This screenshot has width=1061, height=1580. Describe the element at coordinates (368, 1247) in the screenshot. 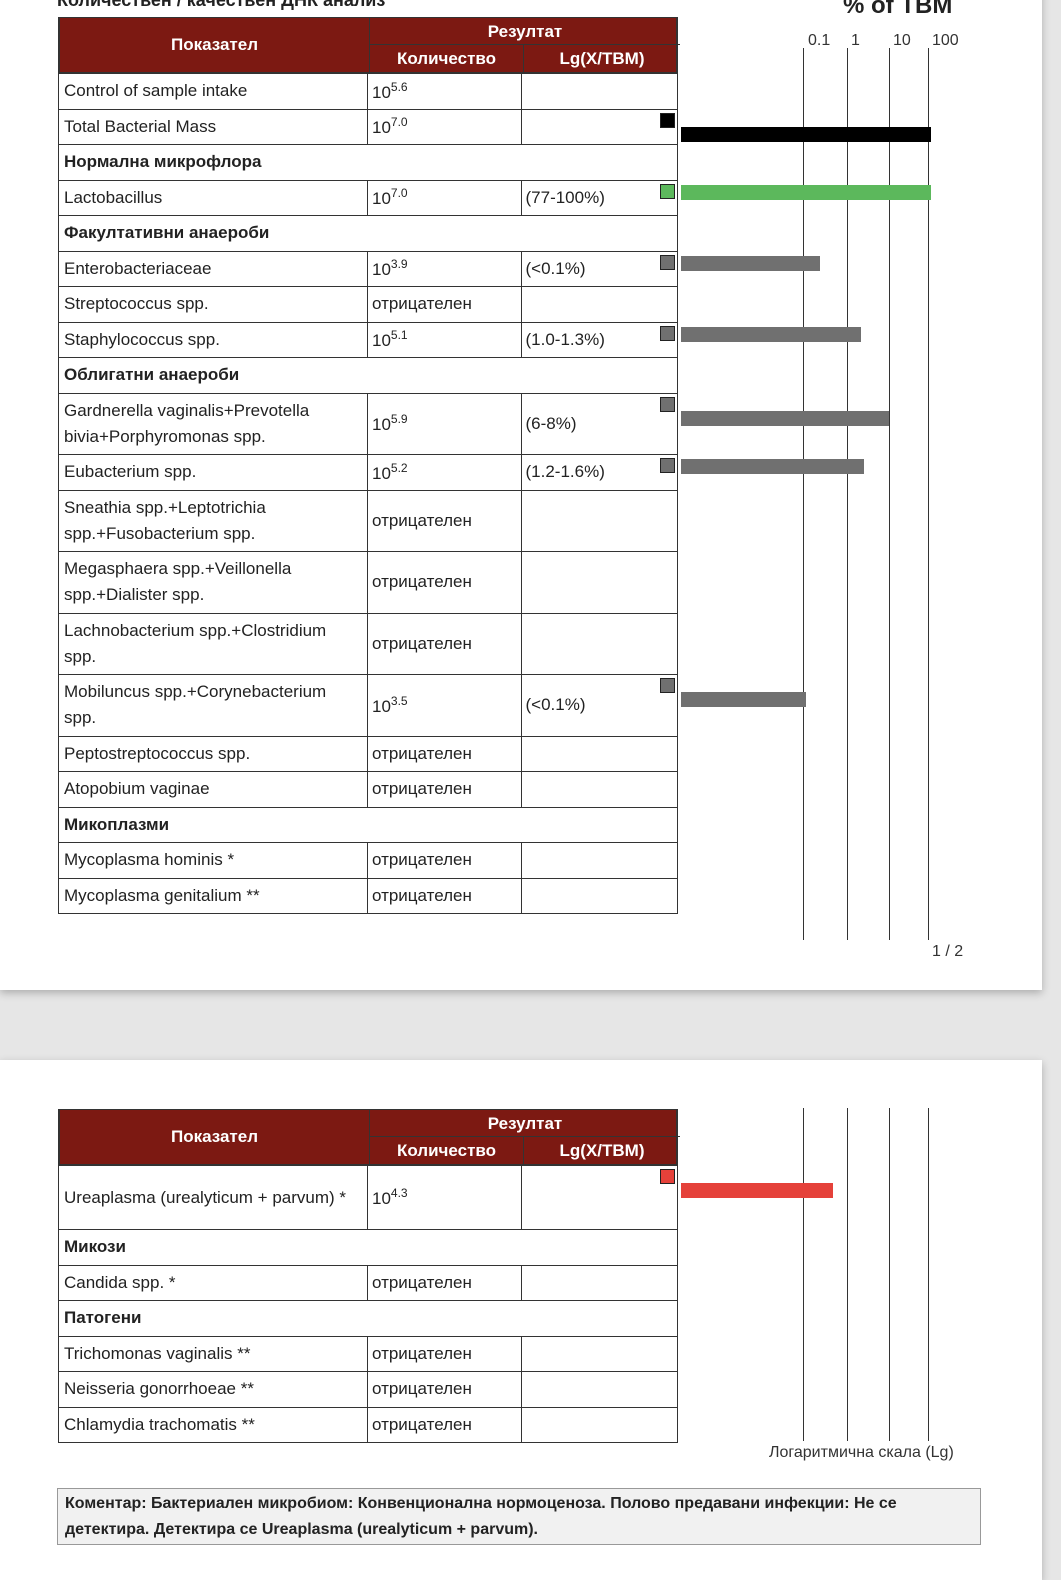

I see `section-row: Микози` at that location.